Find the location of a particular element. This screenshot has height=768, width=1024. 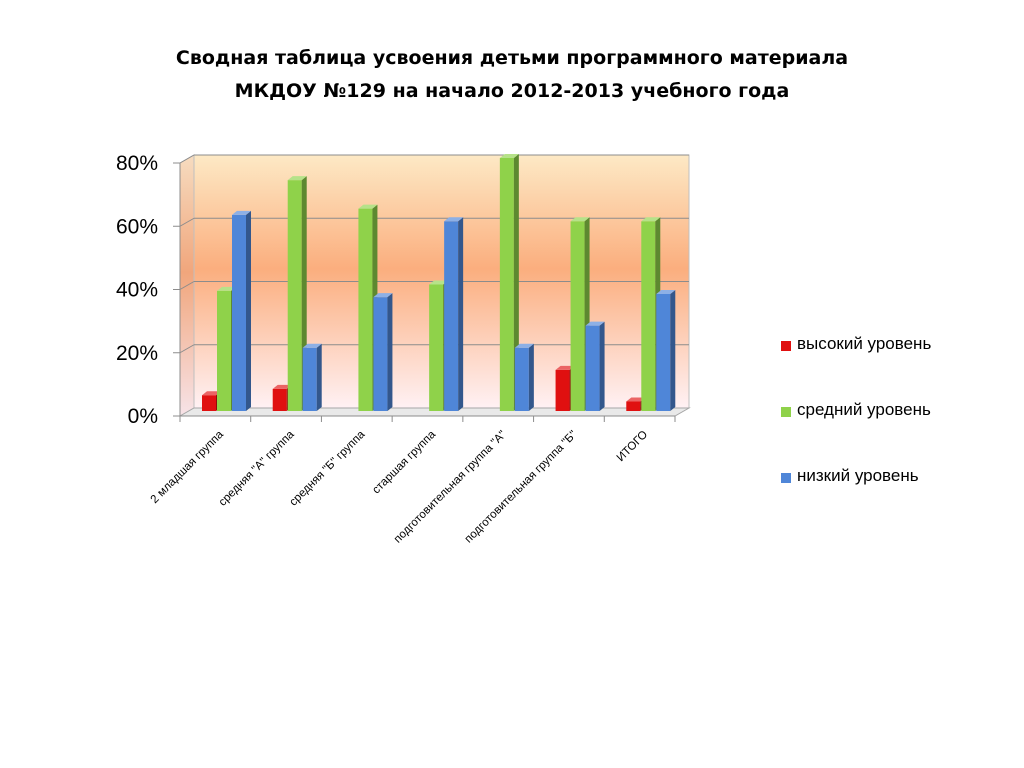

y-tick-label: 0% is located at coordinates (143, 416).